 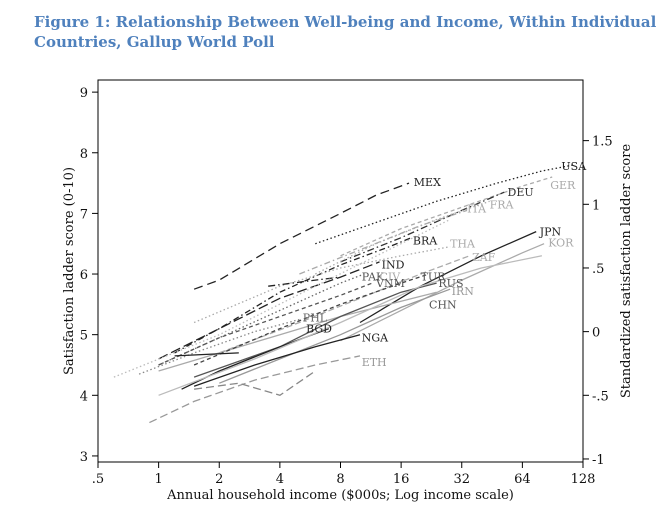 I want to click on series-line-zaf, so click(x=344, y=304).